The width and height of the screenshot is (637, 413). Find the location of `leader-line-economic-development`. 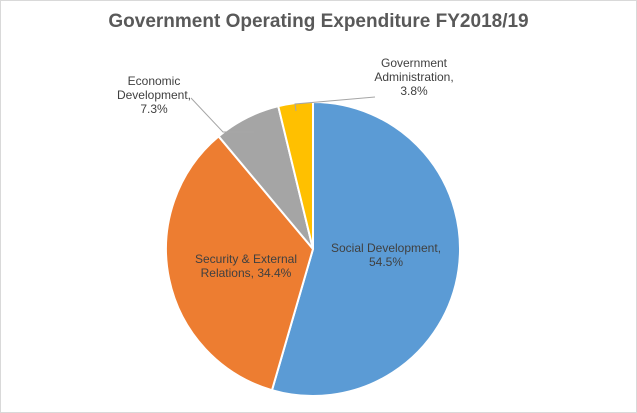

leader-line-economic-development is located at coordinates (222, 115).